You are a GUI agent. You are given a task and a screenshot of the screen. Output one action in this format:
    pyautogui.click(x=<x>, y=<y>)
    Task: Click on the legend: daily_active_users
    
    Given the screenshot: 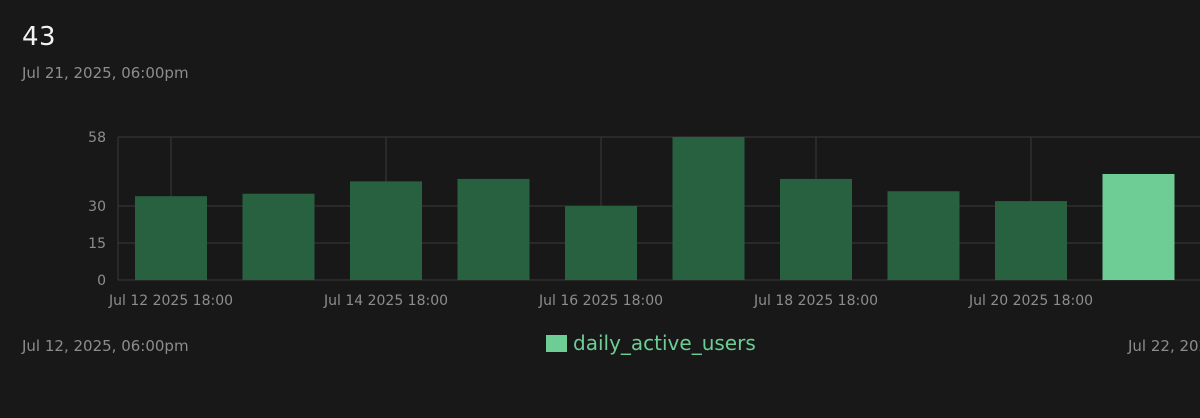 What is the action you would take?
    pyautogui.click(x=651, y=343)
    